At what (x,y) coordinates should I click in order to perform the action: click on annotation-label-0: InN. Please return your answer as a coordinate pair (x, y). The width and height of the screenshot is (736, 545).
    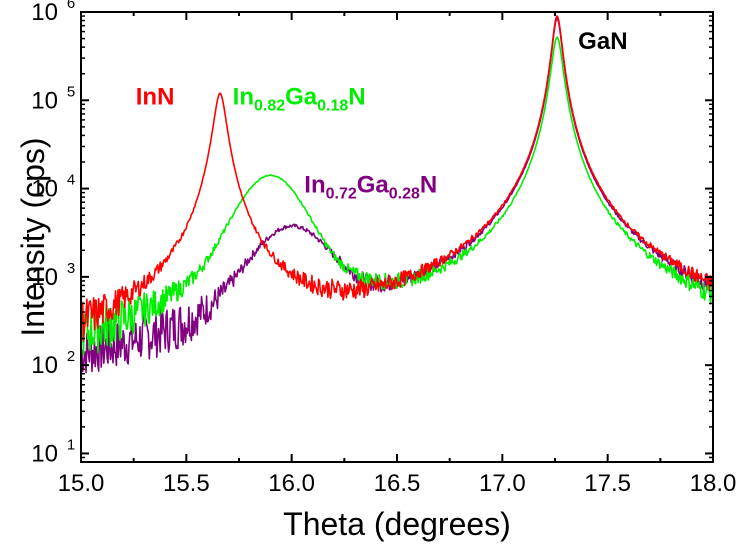
    Looking at the image, I should click on (155, 96).